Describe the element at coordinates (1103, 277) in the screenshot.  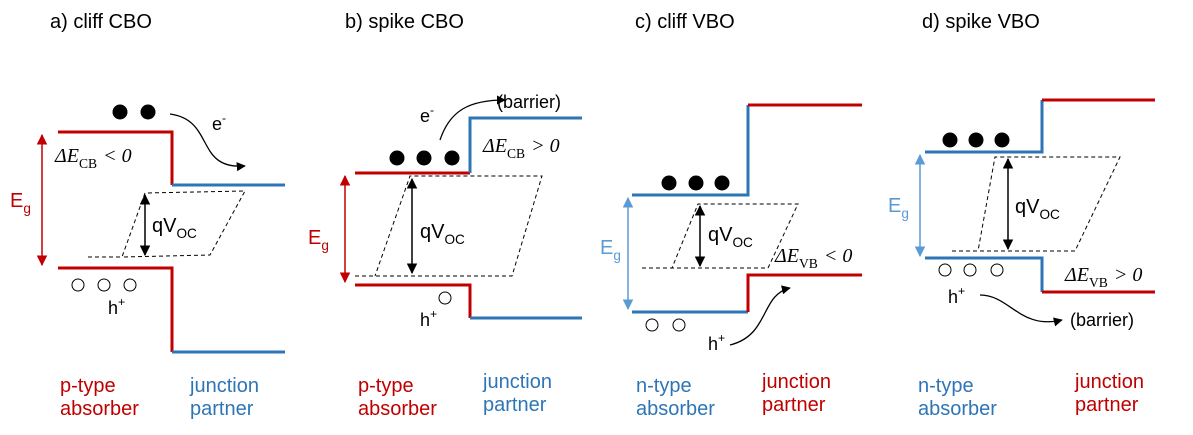
I see `offset-label: ΔEVB > 0` at that location.